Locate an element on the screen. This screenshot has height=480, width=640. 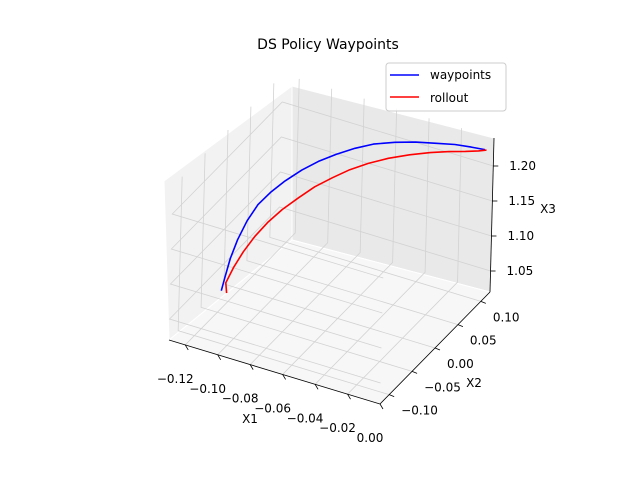
x-tick-label: −0.06 is located at coordinates (272, 408).